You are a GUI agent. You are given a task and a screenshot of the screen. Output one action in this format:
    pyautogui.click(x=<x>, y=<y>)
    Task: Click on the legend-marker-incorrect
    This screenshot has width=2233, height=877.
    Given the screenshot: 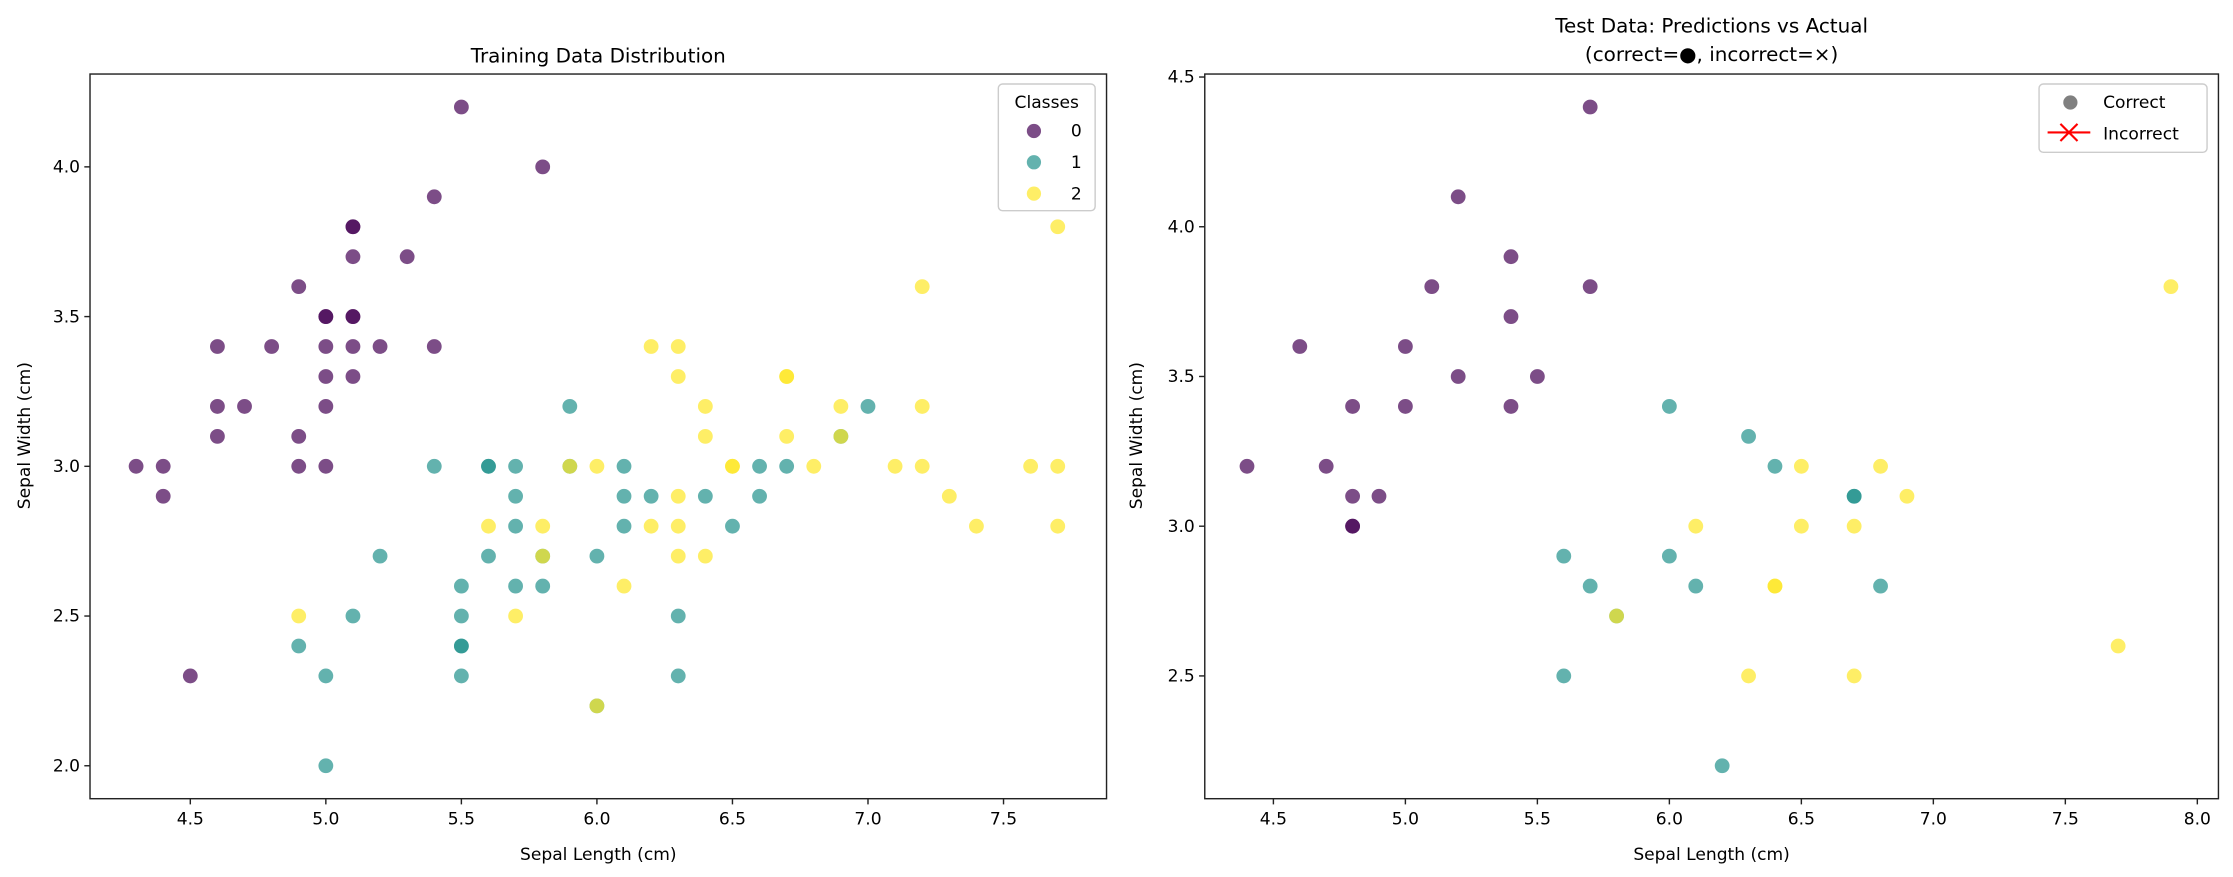 What is the action you would take?
    pyautogui.click(x=2069, y=132)
    